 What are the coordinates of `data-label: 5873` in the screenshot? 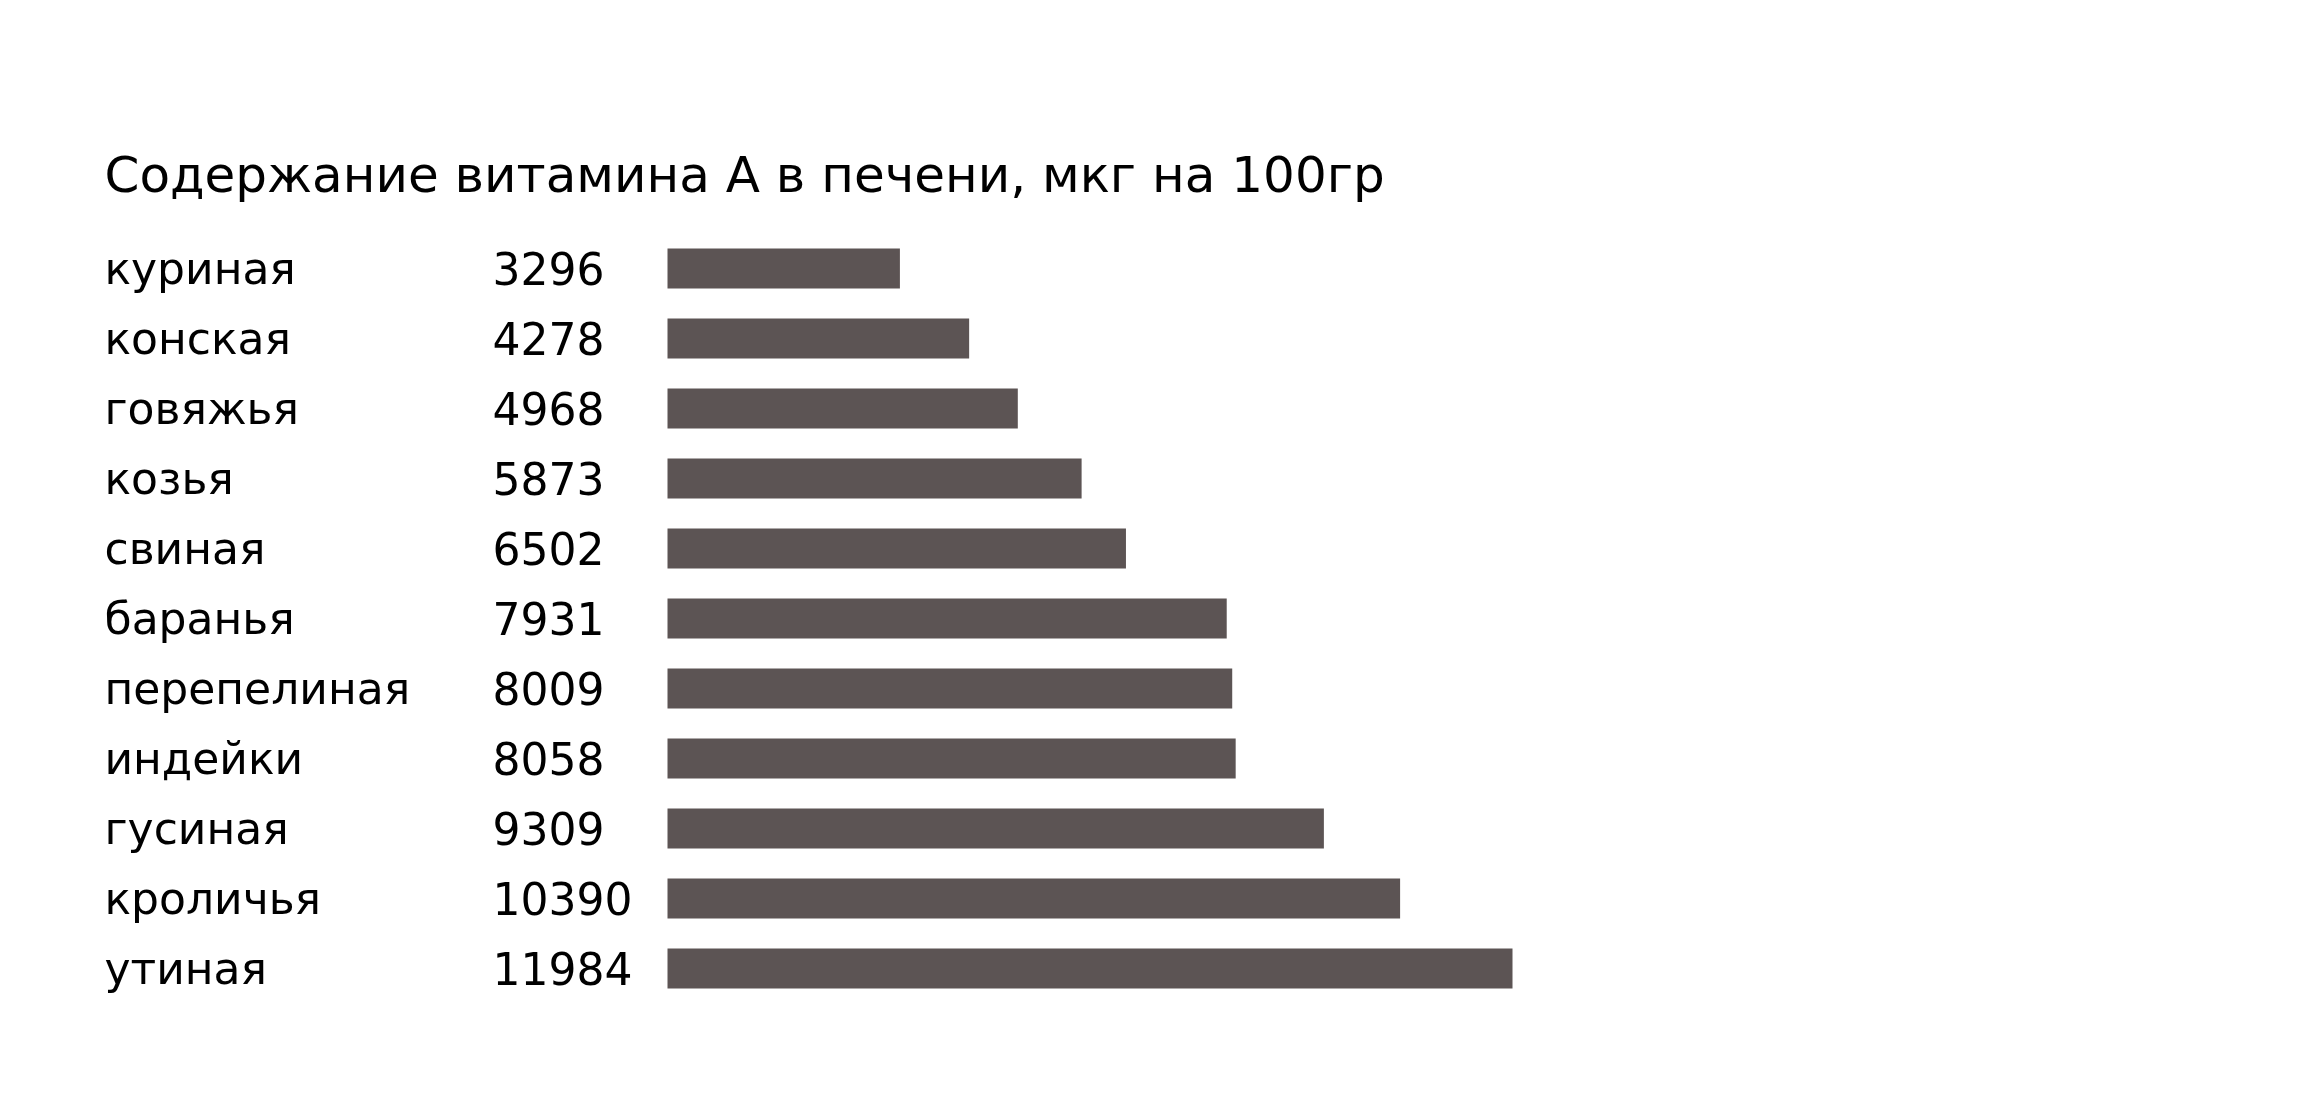 It's located at (548, 479).